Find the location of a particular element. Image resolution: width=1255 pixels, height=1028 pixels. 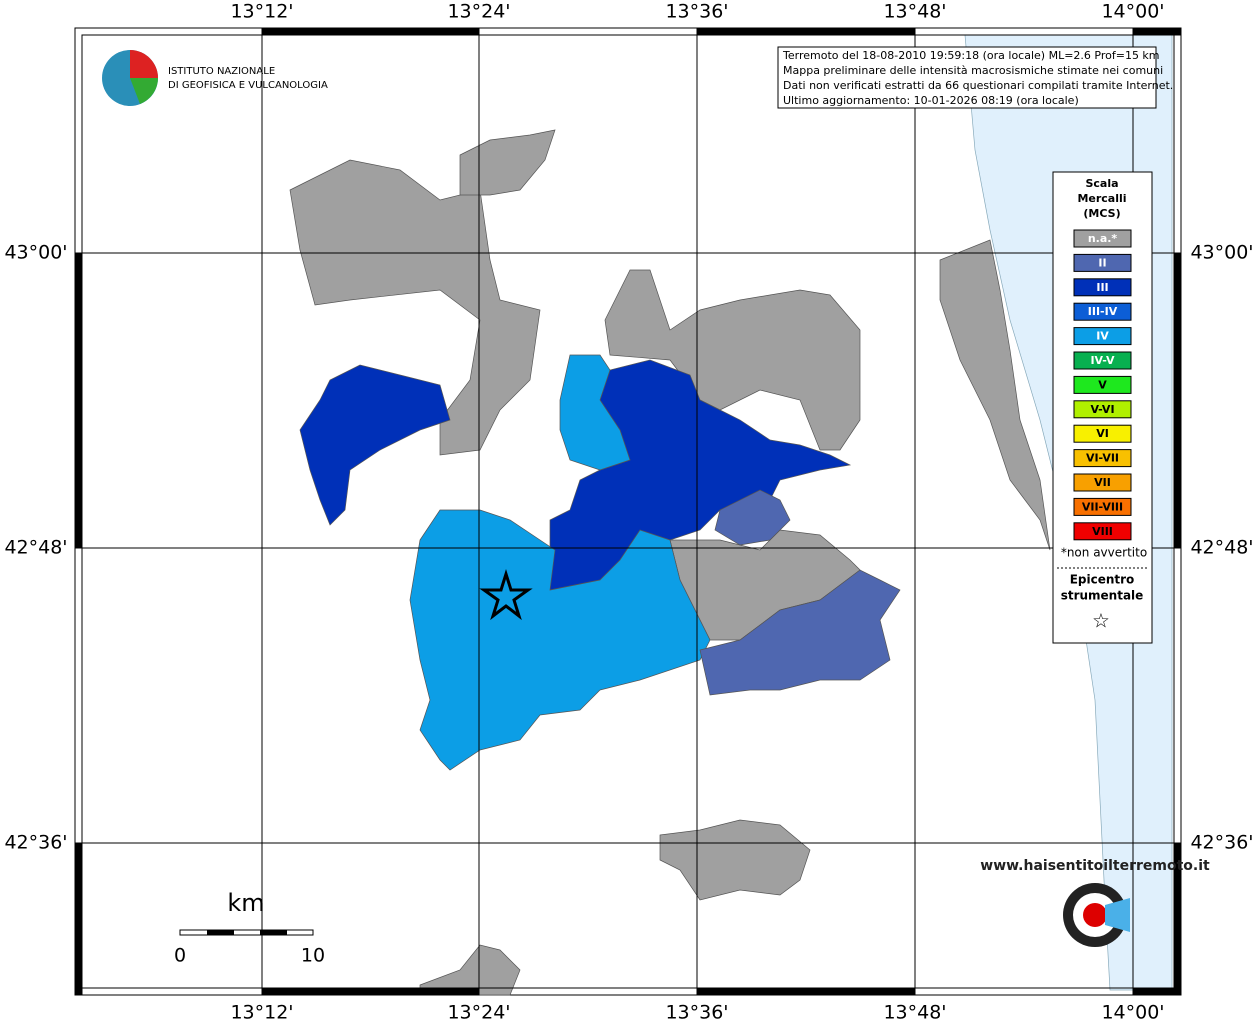

legend-star: ☆ is located at coordinates (1101, 621).